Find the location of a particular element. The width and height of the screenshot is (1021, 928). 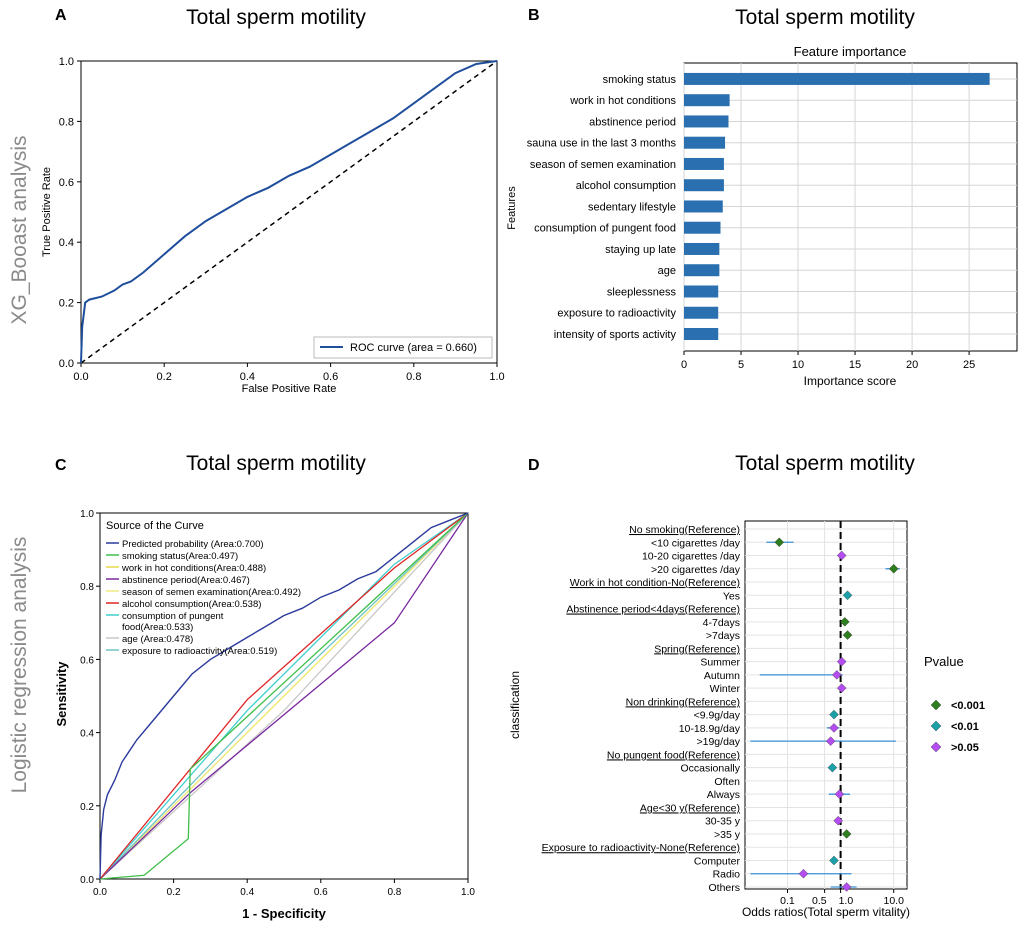

panel-c-legend-label: age (Area:0.478) is located at coordinates (157, 639).